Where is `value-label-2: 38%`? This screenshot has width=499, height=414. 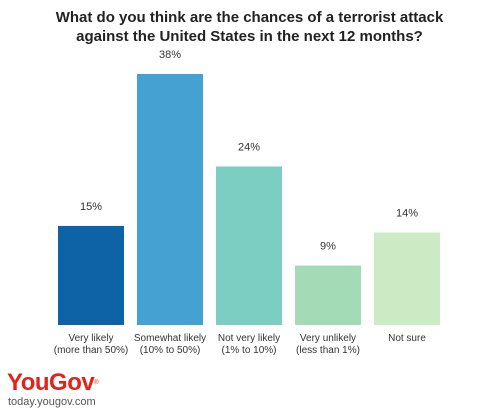
value-label-2: 38% is located at coordinates (170, 55).